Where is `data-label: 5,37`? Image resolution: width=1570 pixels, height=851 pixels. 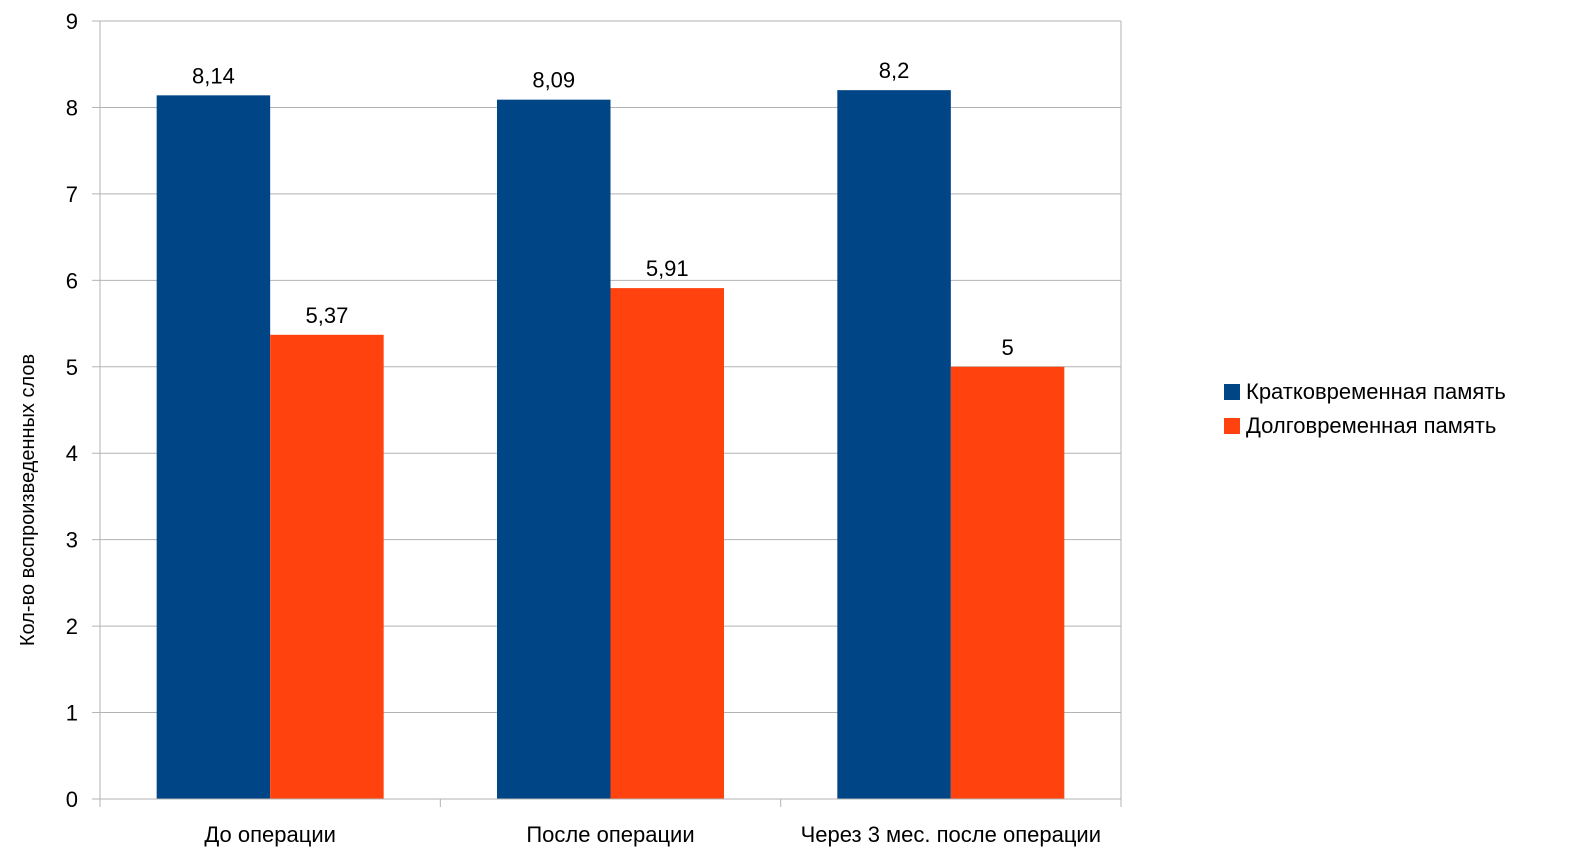
data-label: 5,37 is located at coordinates (327, 315).